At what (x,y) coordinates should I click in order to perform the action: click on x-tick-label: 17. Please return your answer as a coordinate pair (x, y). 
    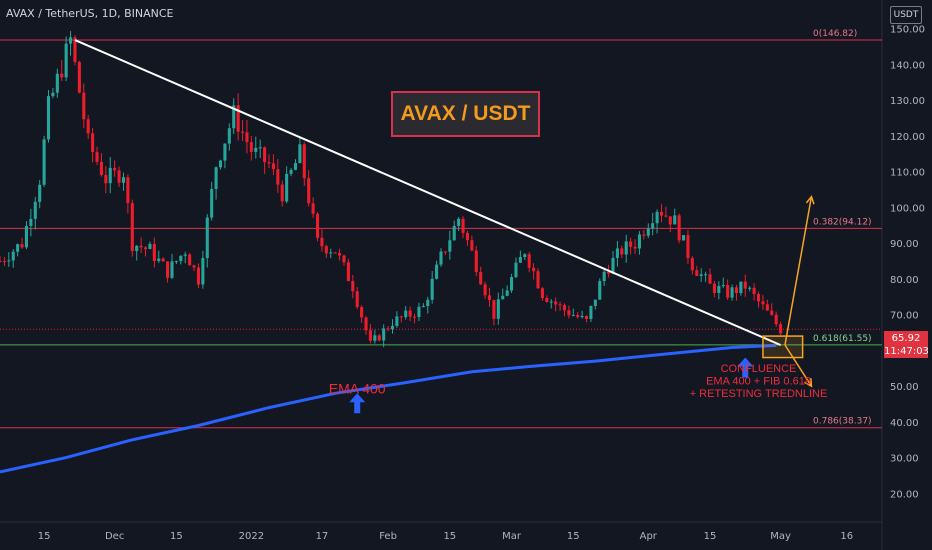
    Looking at the image, I should click on (322, 536).